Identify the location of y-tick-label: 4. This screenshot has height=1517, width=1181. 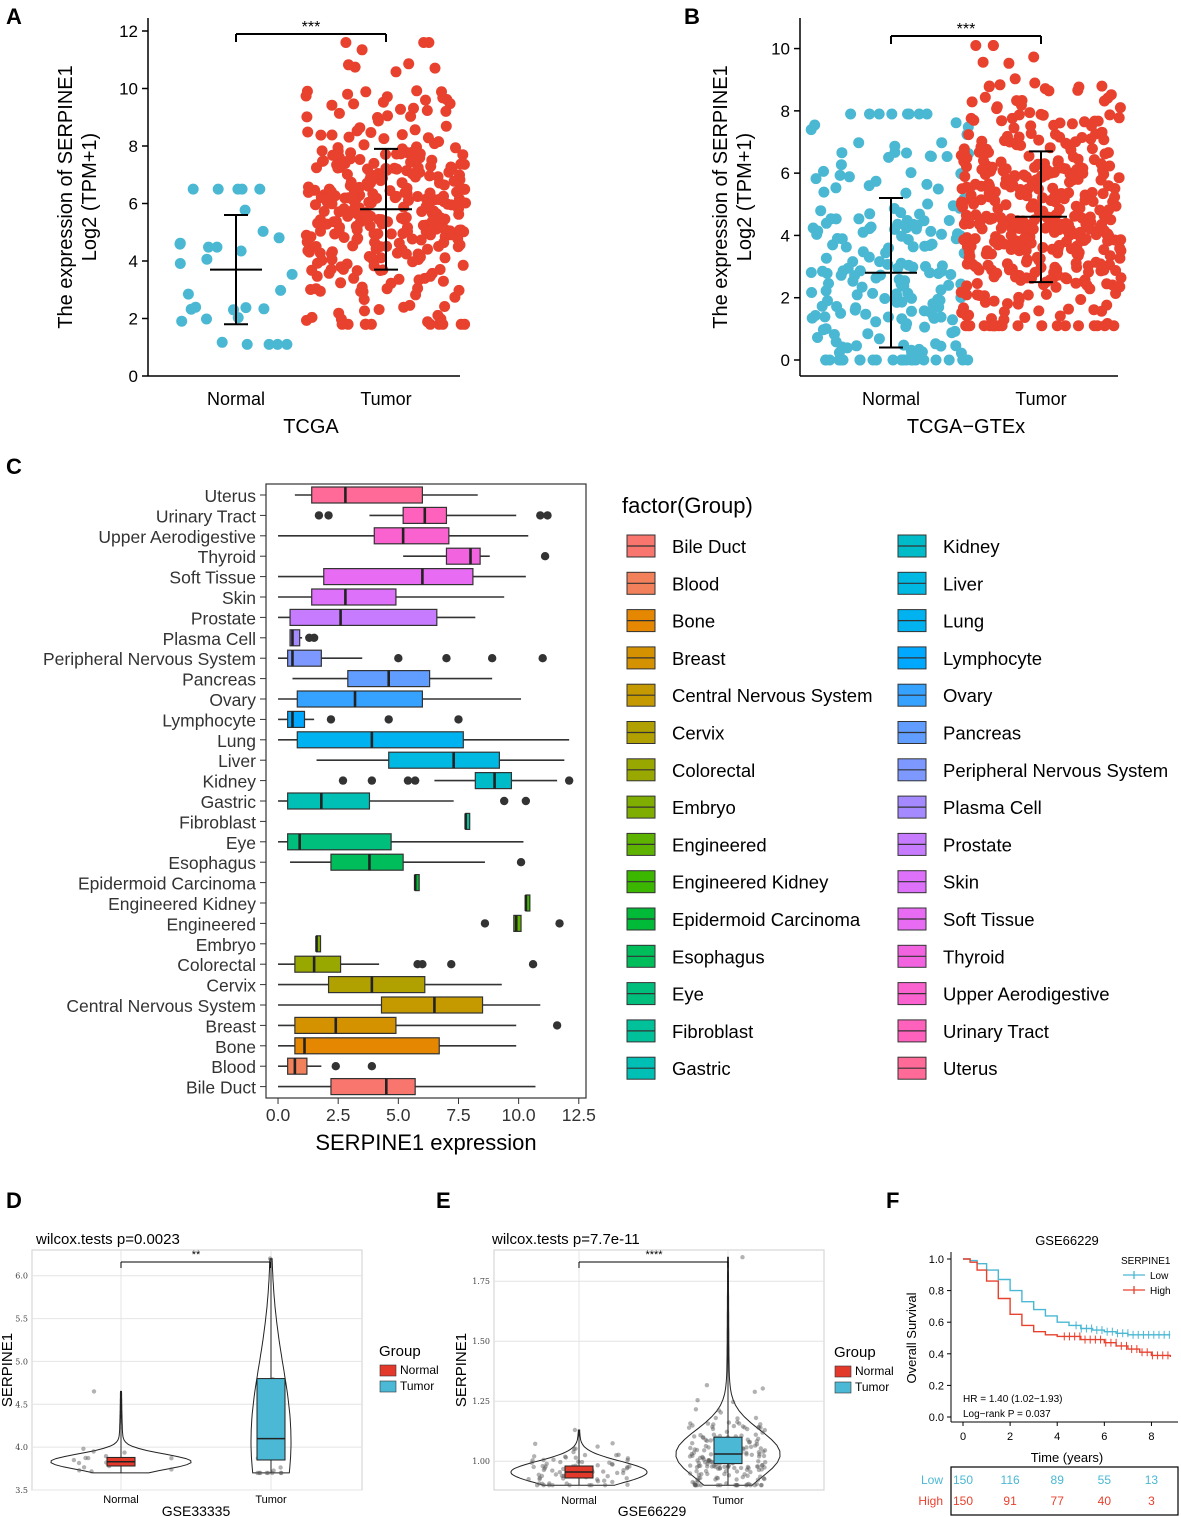
(785, 235).